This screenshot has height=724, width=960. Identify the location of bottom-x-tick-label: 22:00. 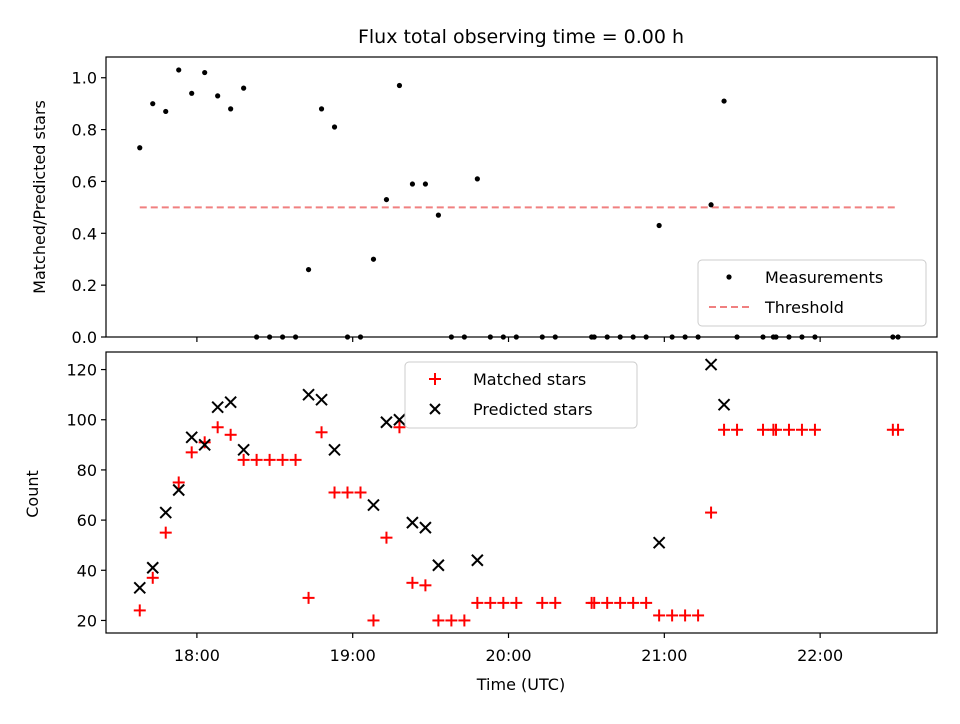
(820, 655).